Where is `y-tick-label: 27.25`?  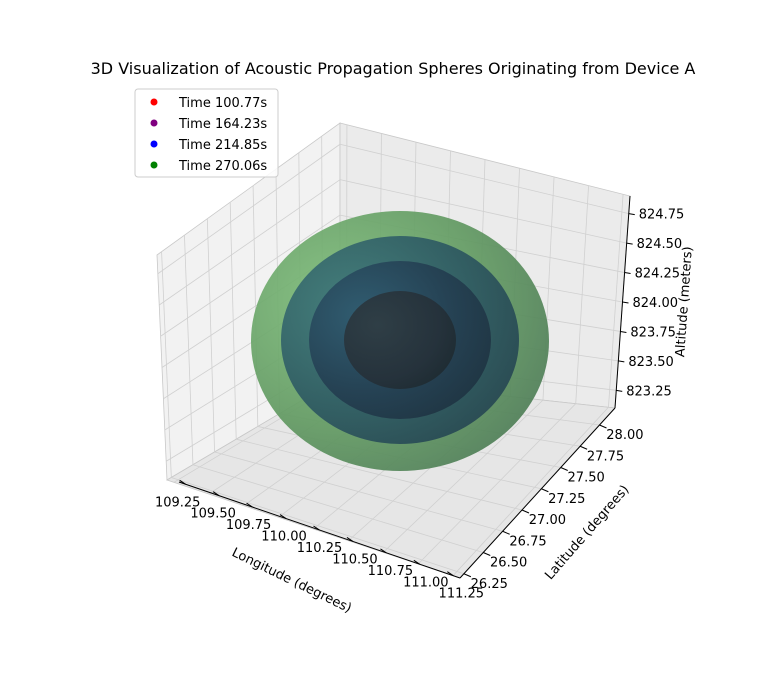
y-tick-label: 27.25 is located at coordinates (566, 499).